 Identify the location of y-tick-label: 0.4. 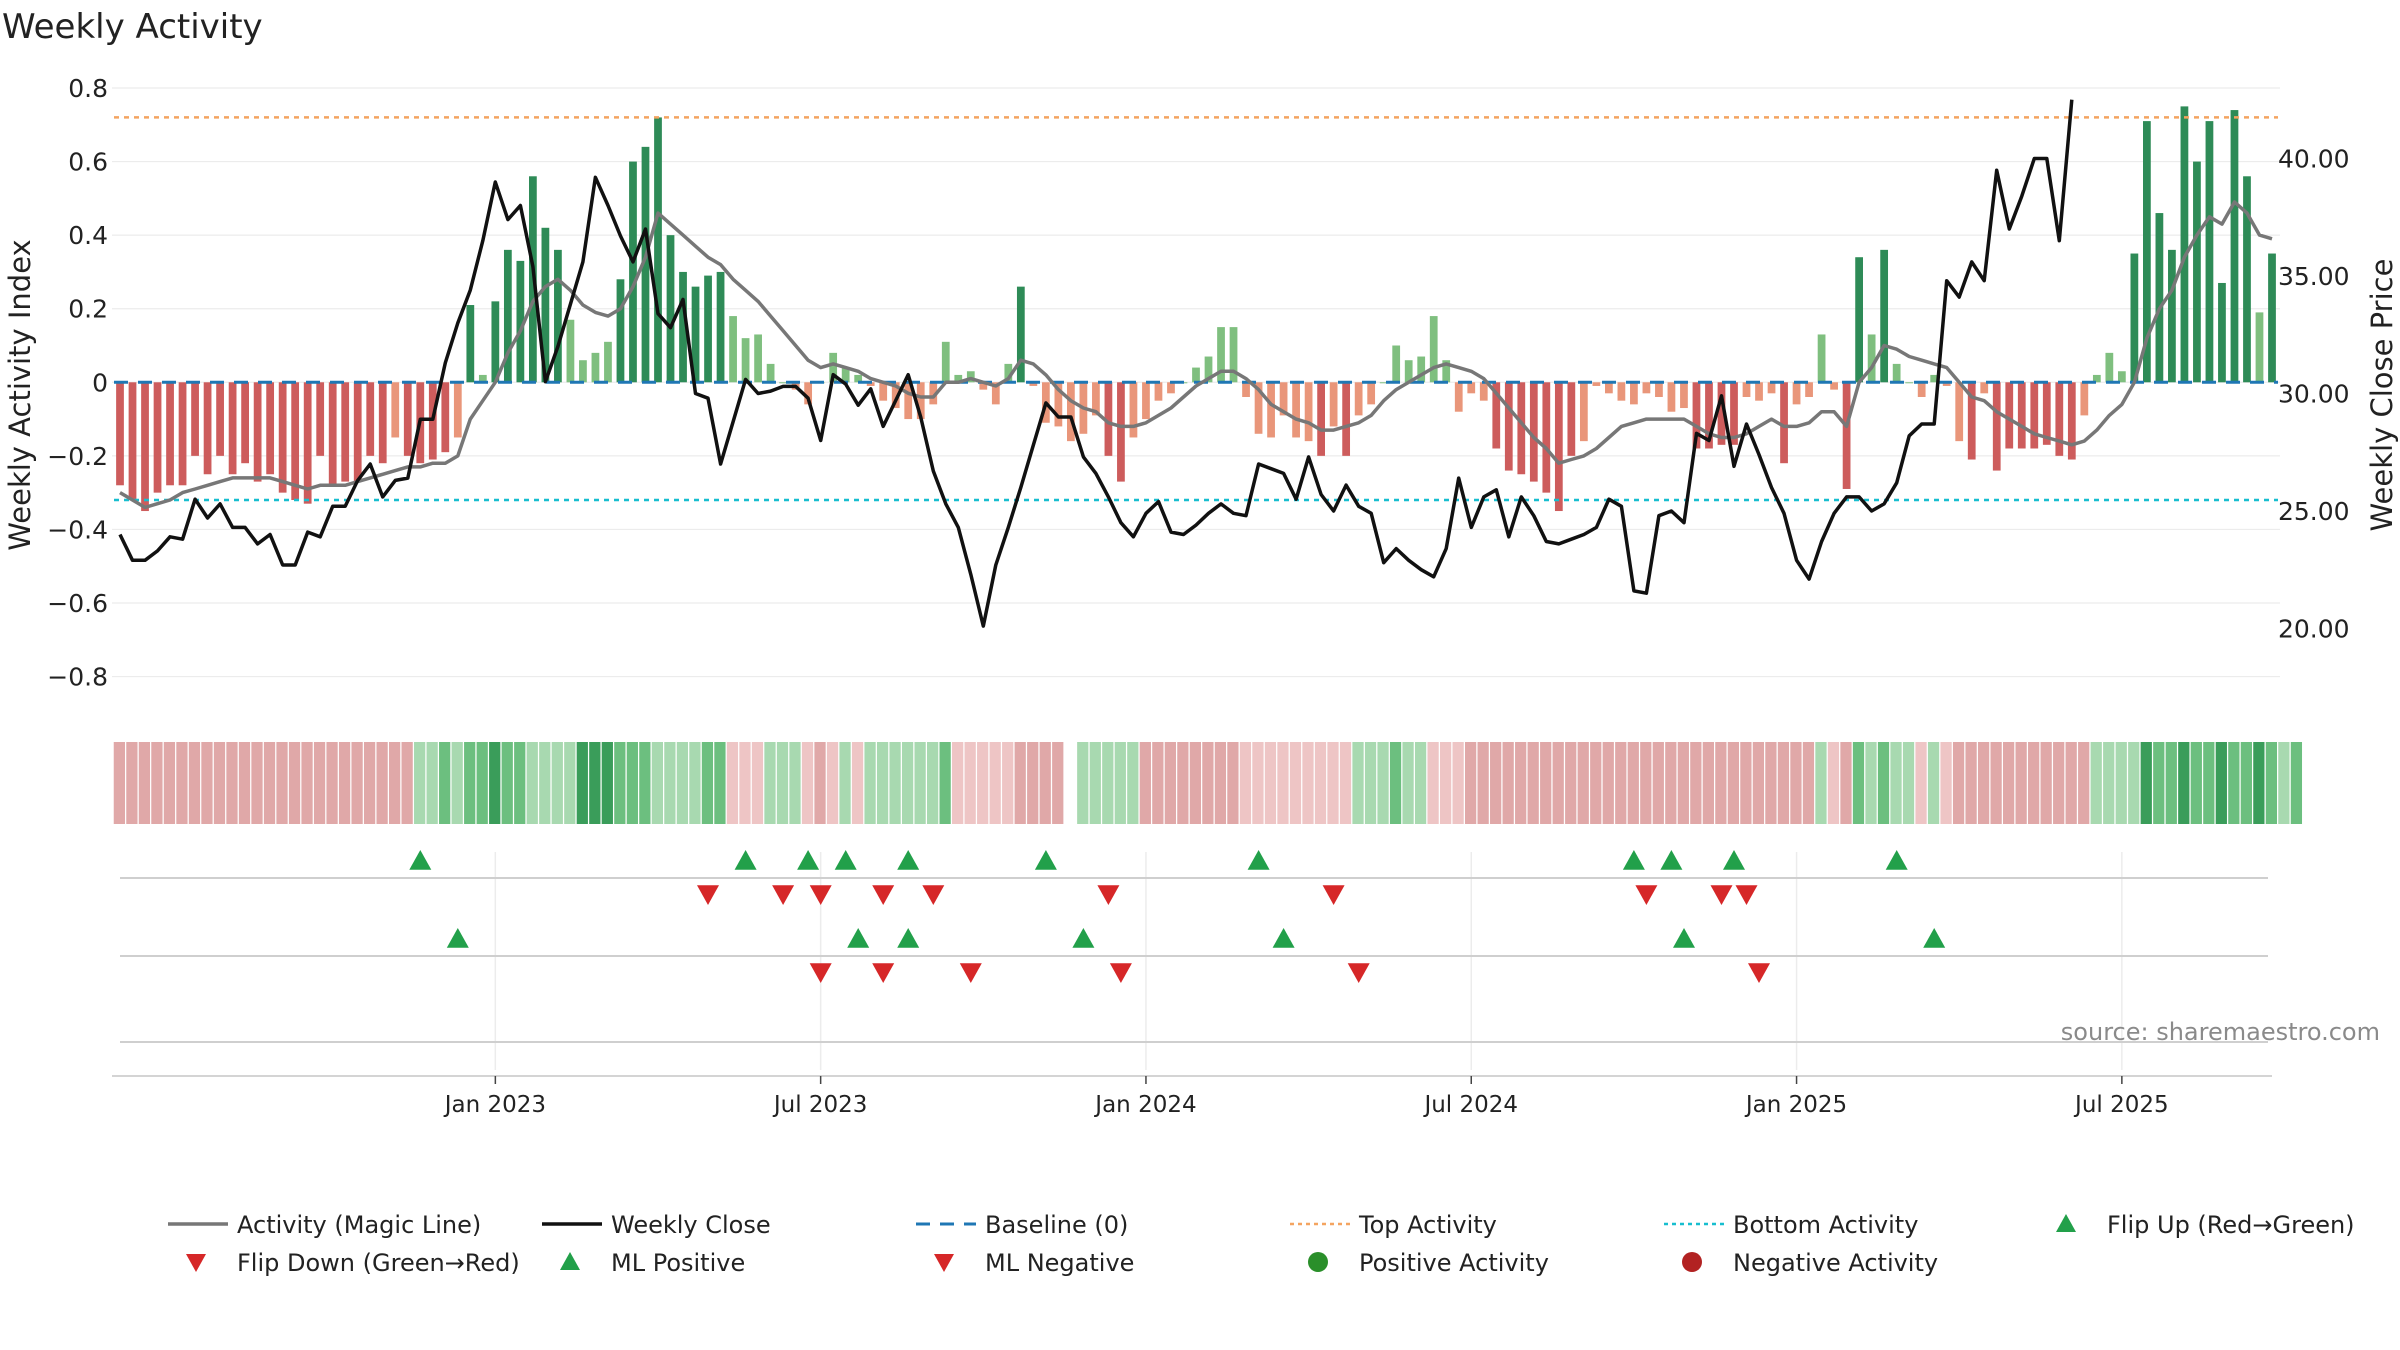
(88, 235).